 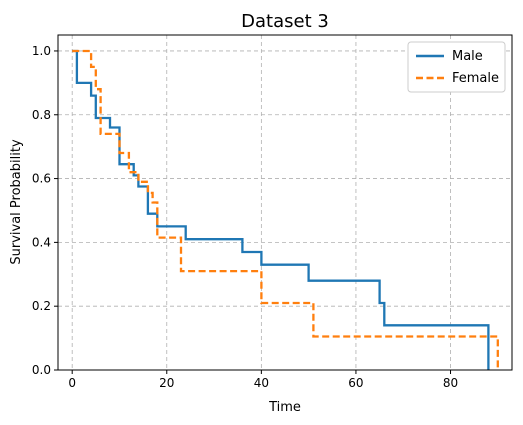 What do you see at coordinates (355, 383) in the screenshot?
I see `x-tick-label: 60` at bounding box center [355, 383].